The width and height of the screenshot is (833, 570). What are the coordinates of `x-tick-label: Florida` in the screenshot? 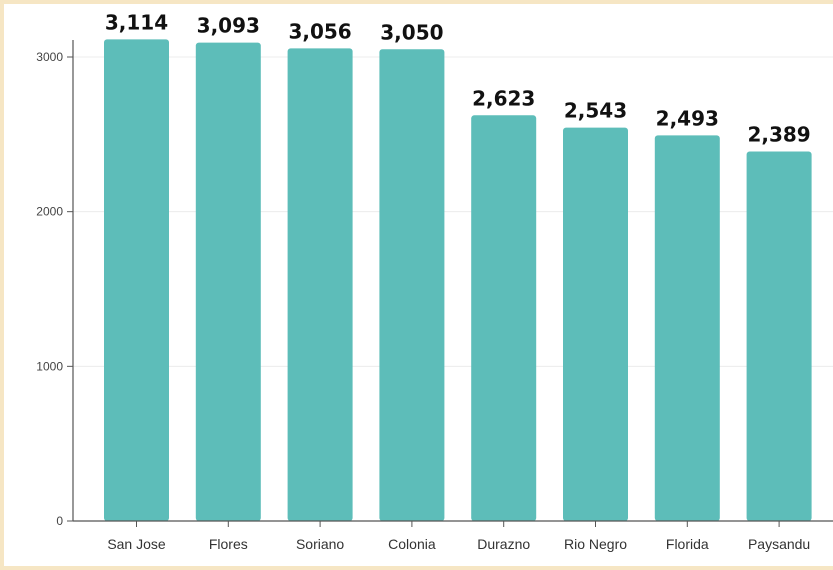 It's located at (687, 544).